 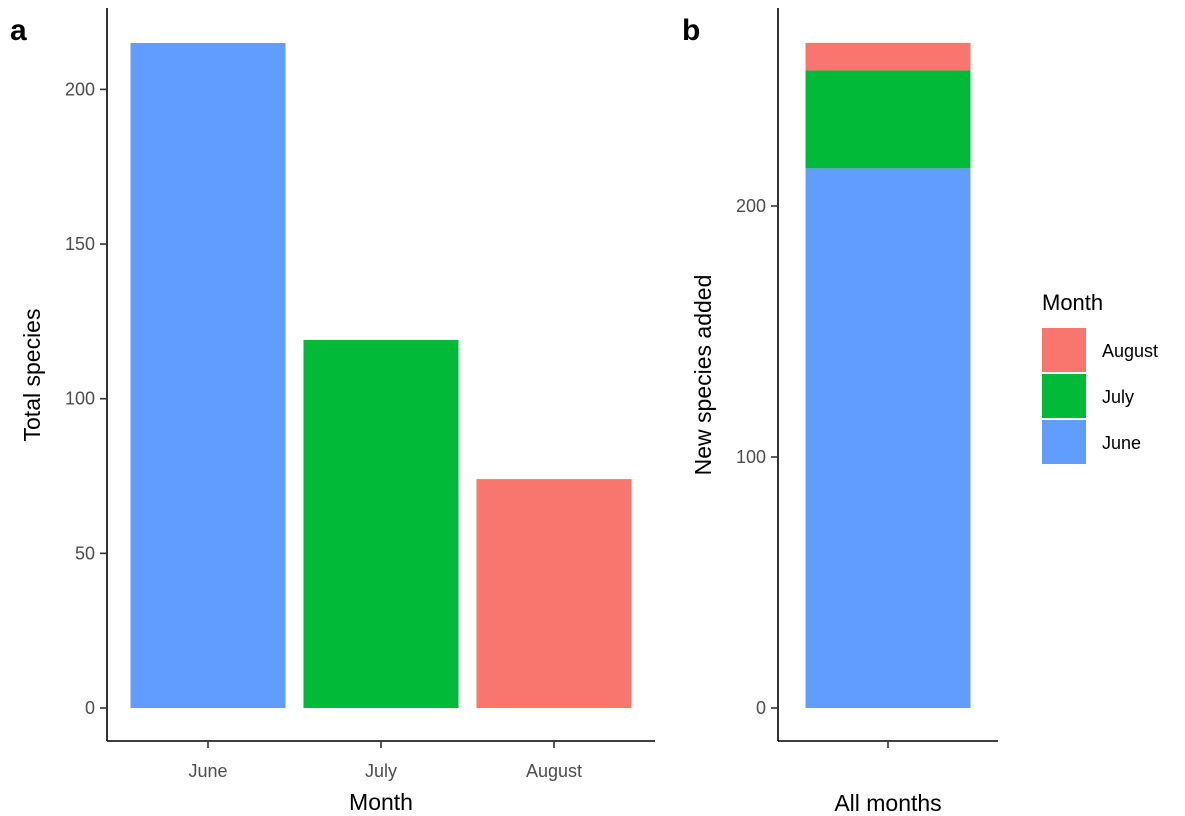 What do you see at coordinates (1064, 442) in the screenshot?
I see `legend-key-june` at bounding box center [1064, 442].